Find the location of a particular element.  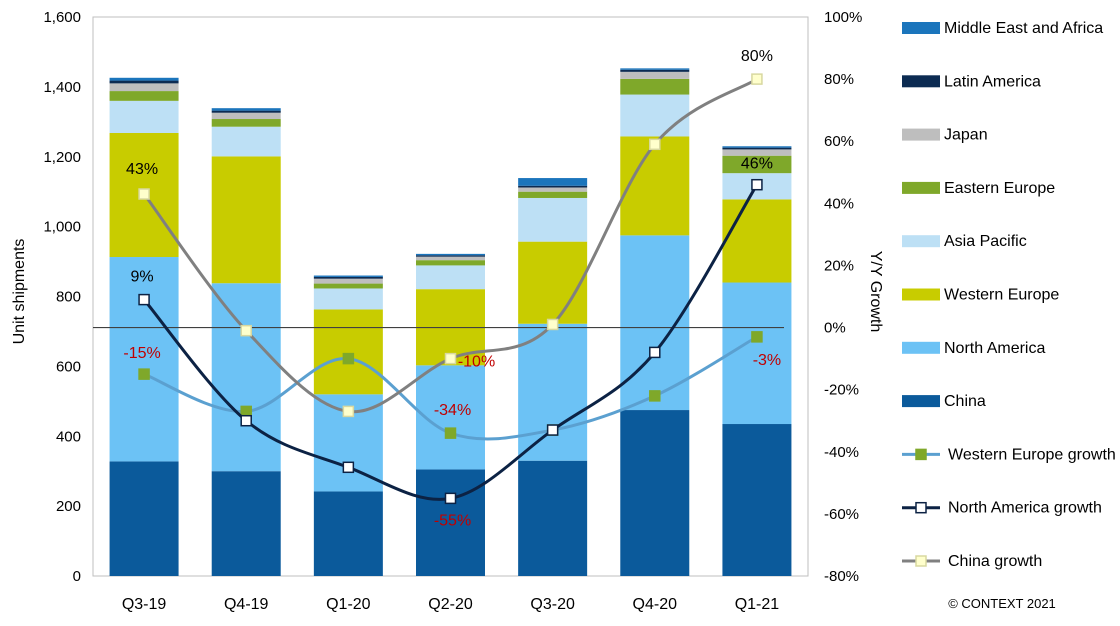

legend-label-asia-pacific: Asia Pacific is located at coordinates (985, 241).